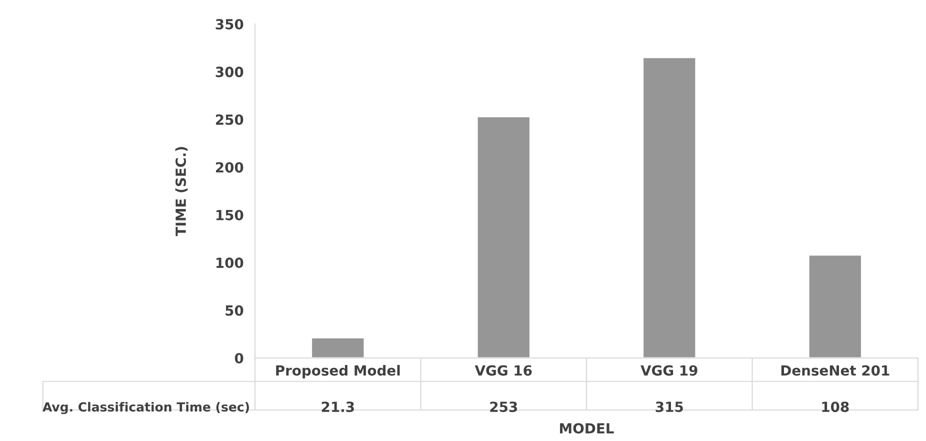  What do you see at coordinates (230, 167) in the screenshot?
I see `y-tick-label: 200` at bounding box center [230, 167].